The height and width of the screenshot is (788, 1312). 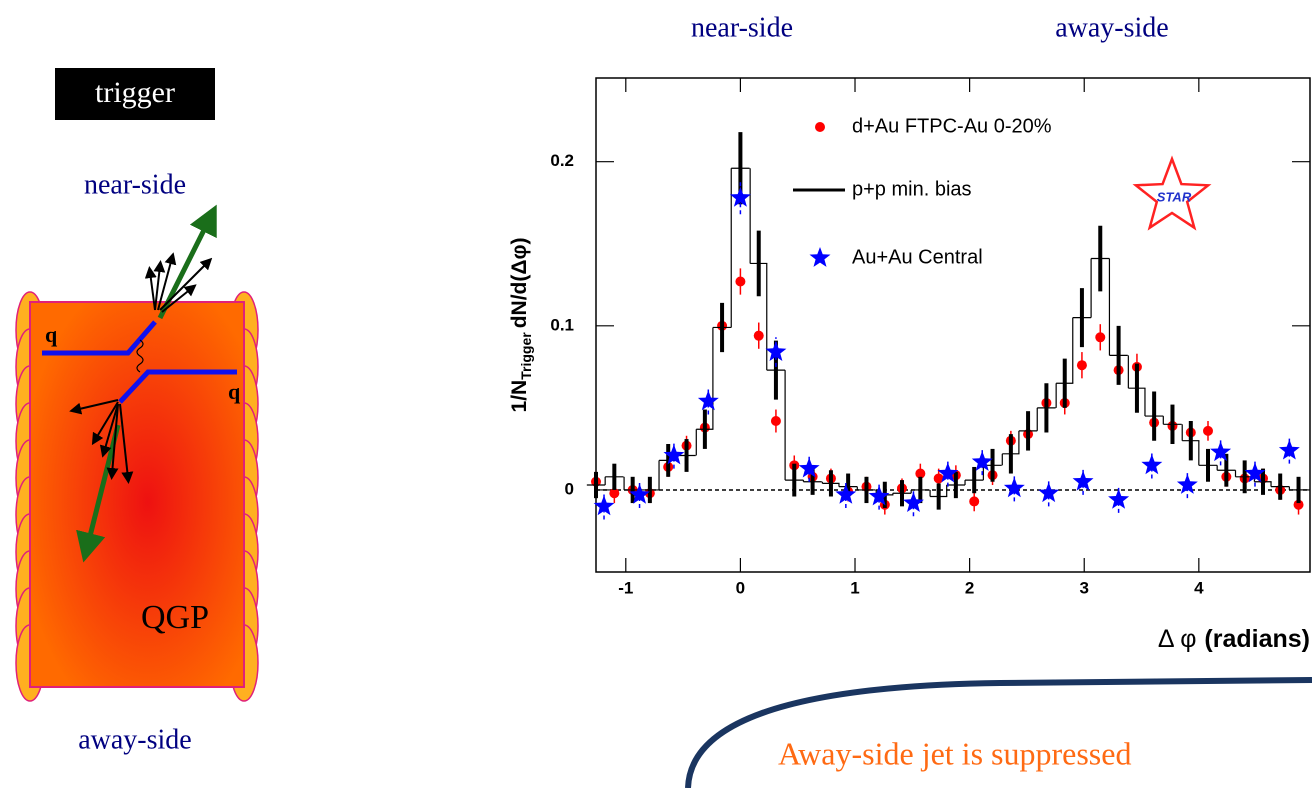 I want to click on y-tick-label: 0.2, so click(x=562, y=160).